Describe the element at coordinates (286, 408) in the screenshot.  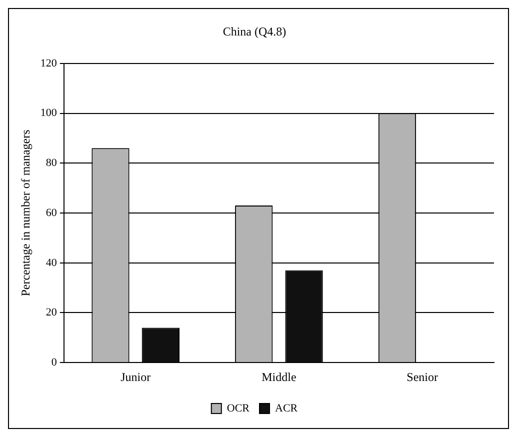
I see `legend-label: ACR` at that location.